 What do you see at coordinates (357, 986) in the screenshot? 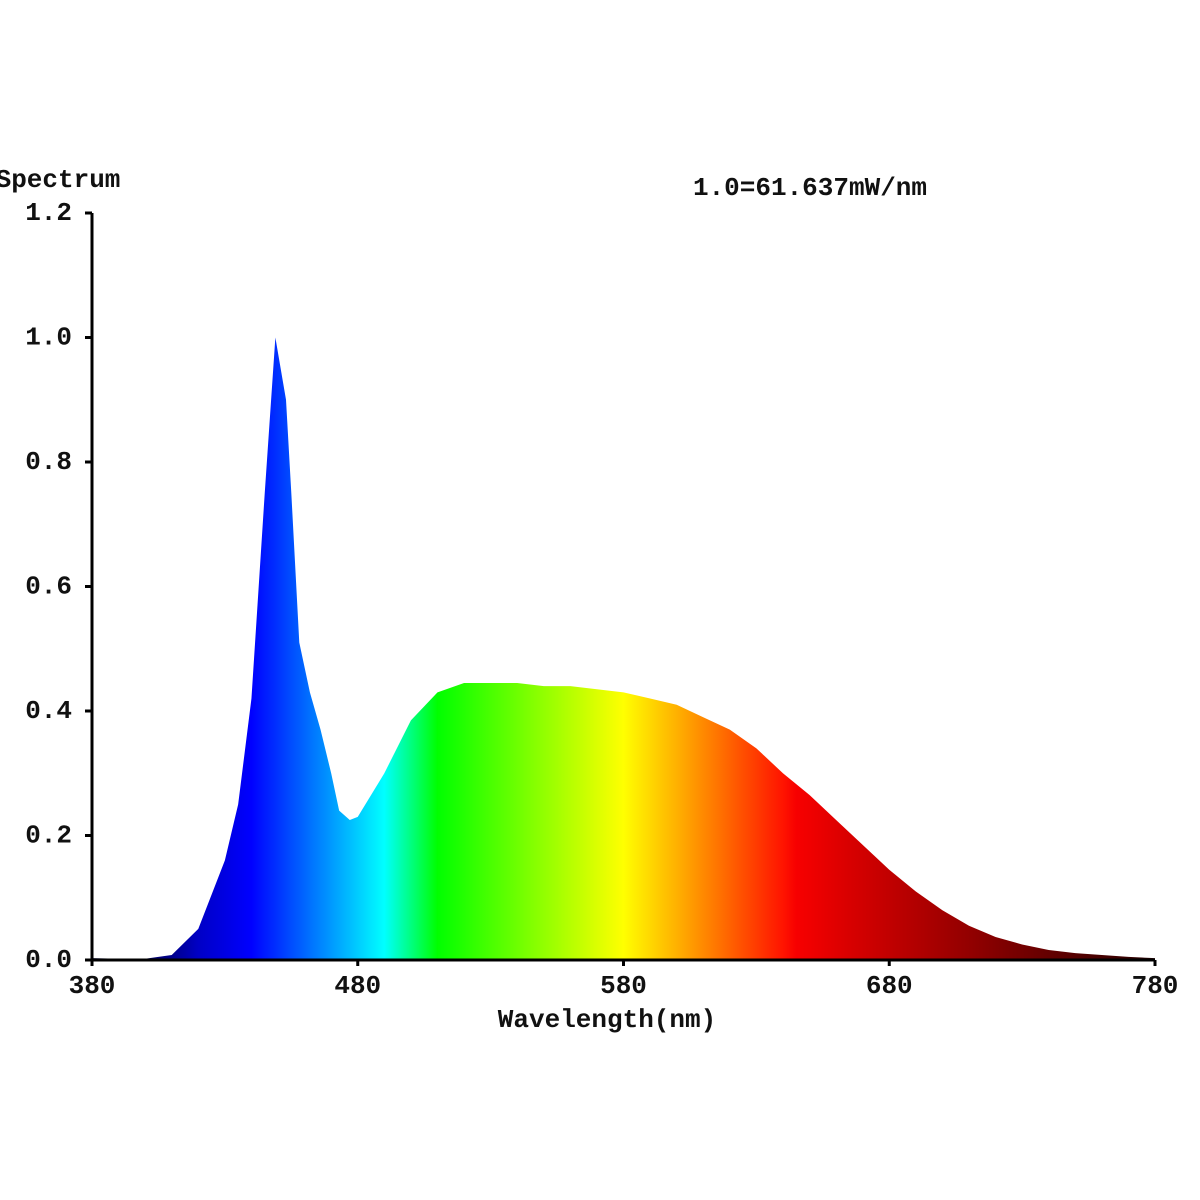
I see `x-tick-label: 480` at bounding box center [357, 986].